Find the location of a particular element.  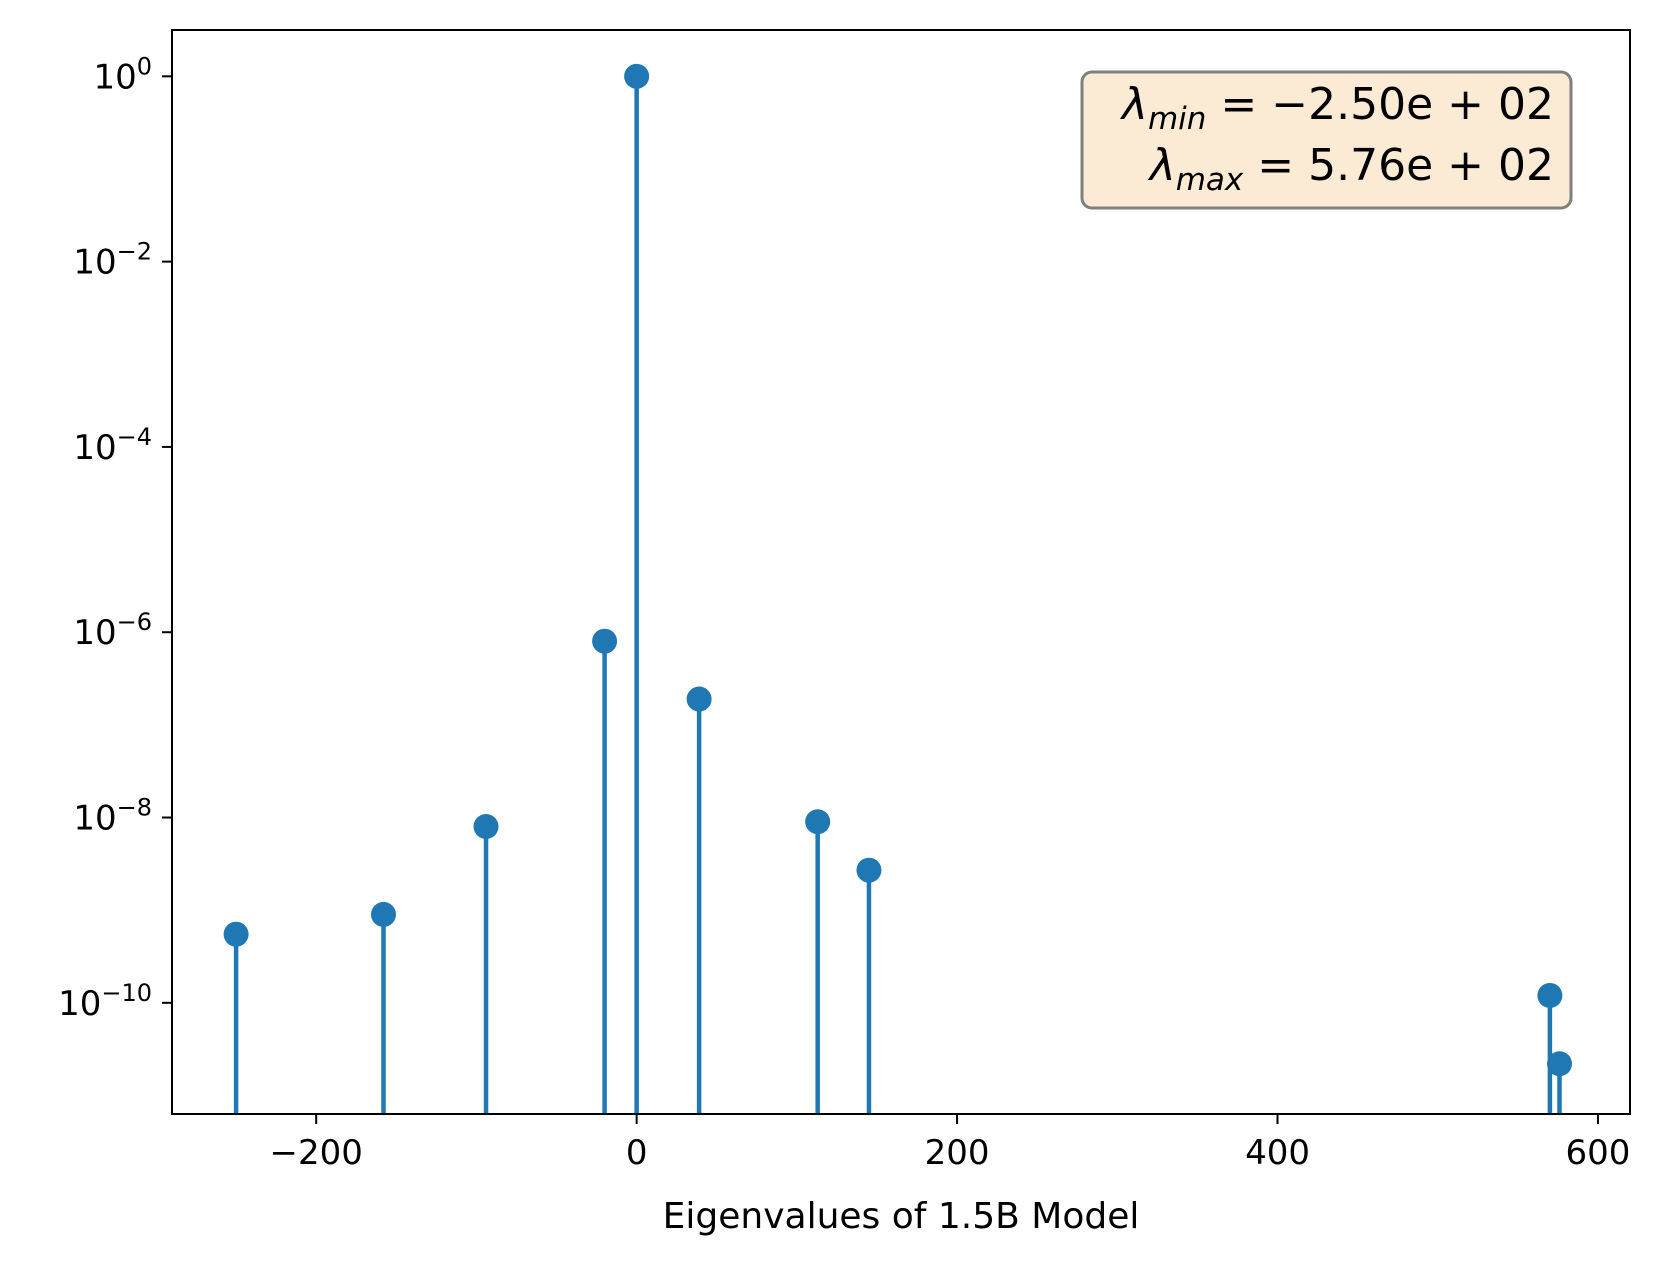

annotation-background is located at coordinates (1326, 140).